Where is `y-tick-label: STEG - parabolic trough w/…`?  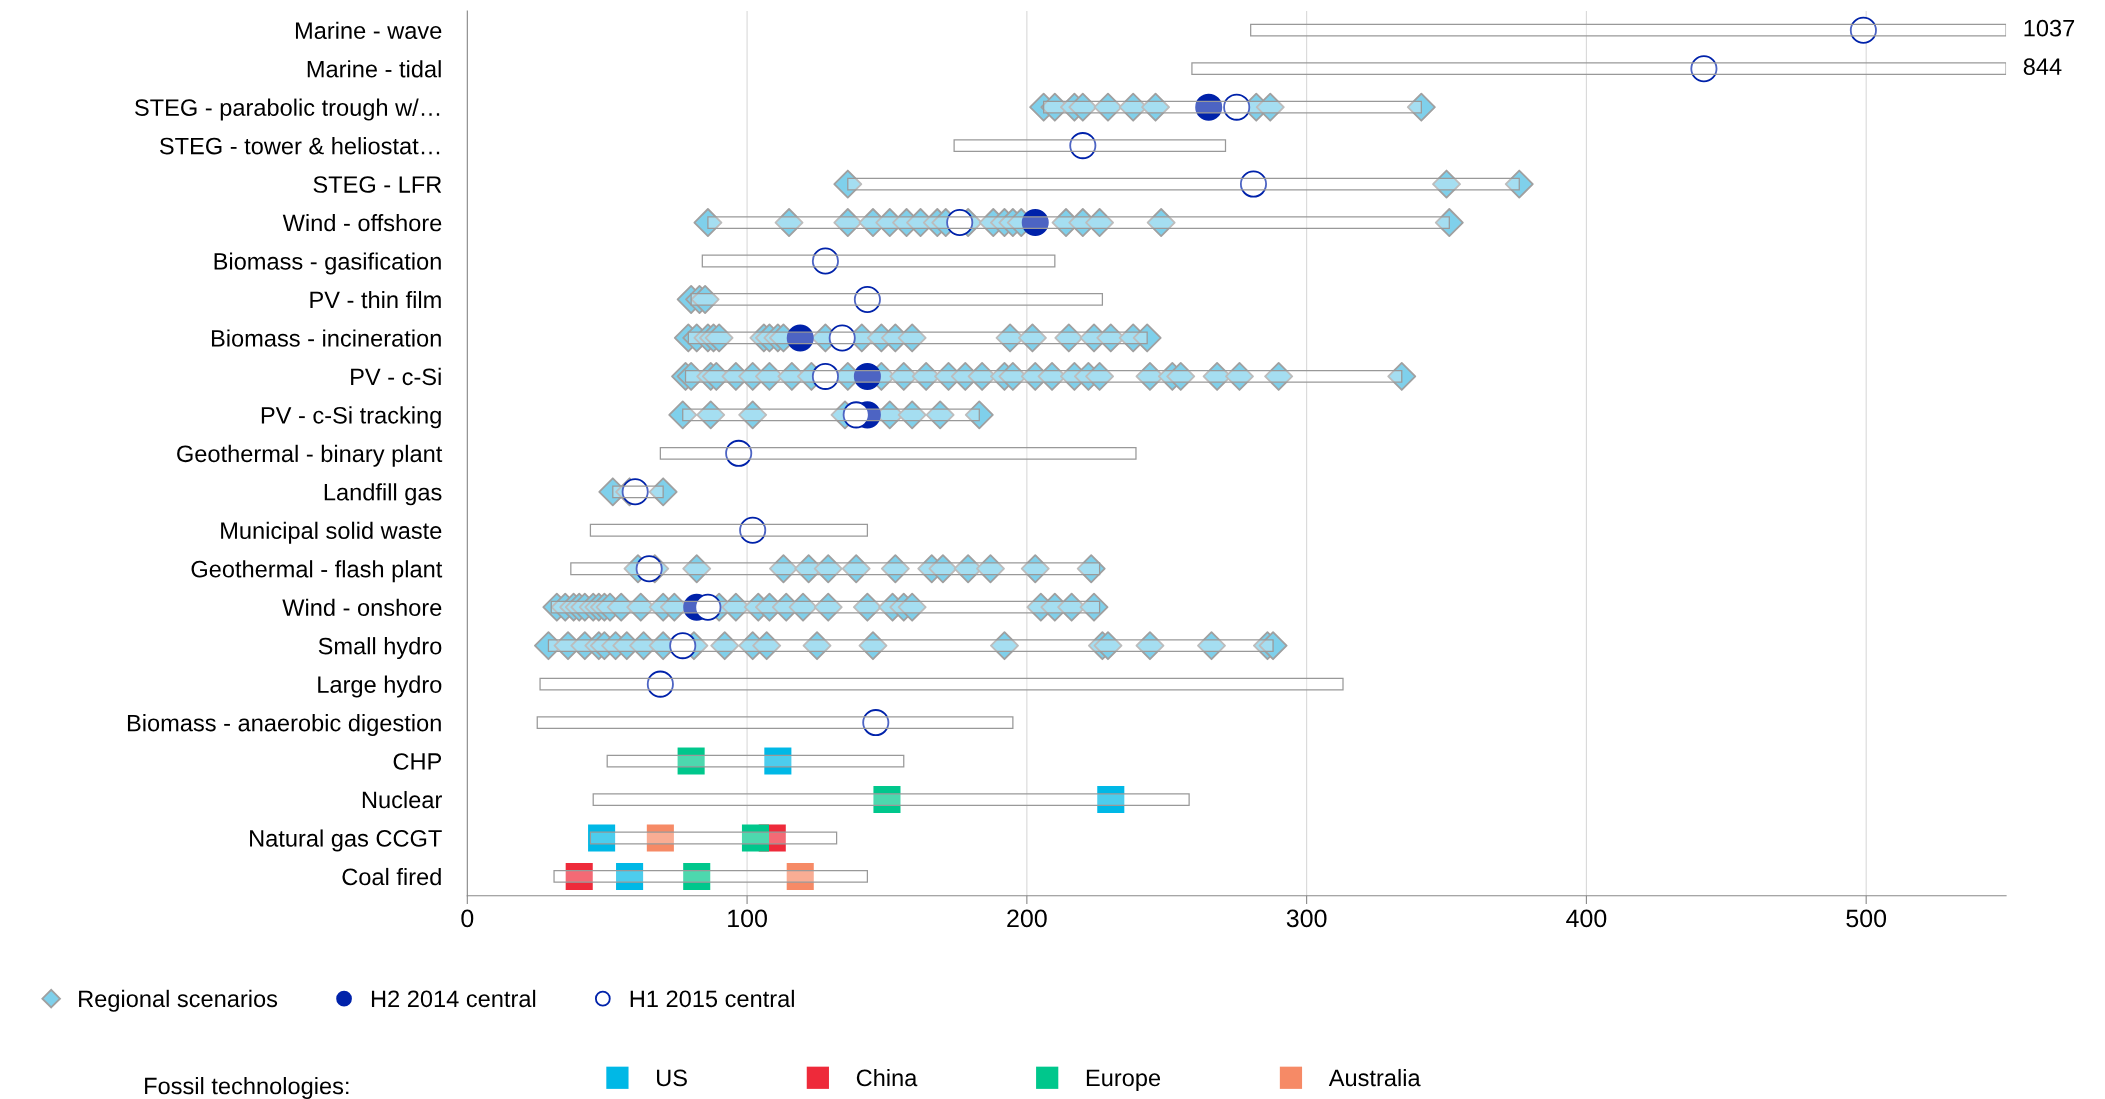 y-tick-label: STEG - parabolic trough w/… is located at coordinates (287, 109).